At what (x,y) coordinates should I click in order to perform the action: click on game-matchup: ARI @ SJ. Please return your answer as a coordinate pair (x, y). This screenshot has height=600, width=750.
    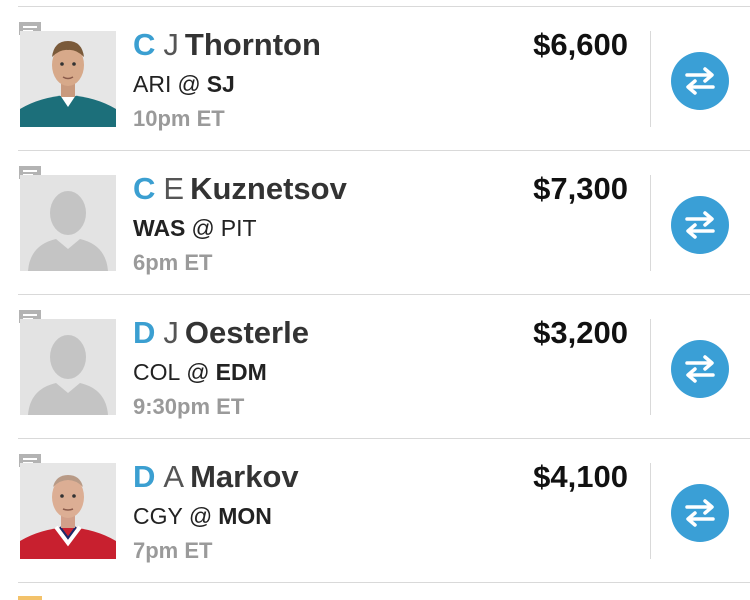
    Looking at the image, I should click on (184, 84).